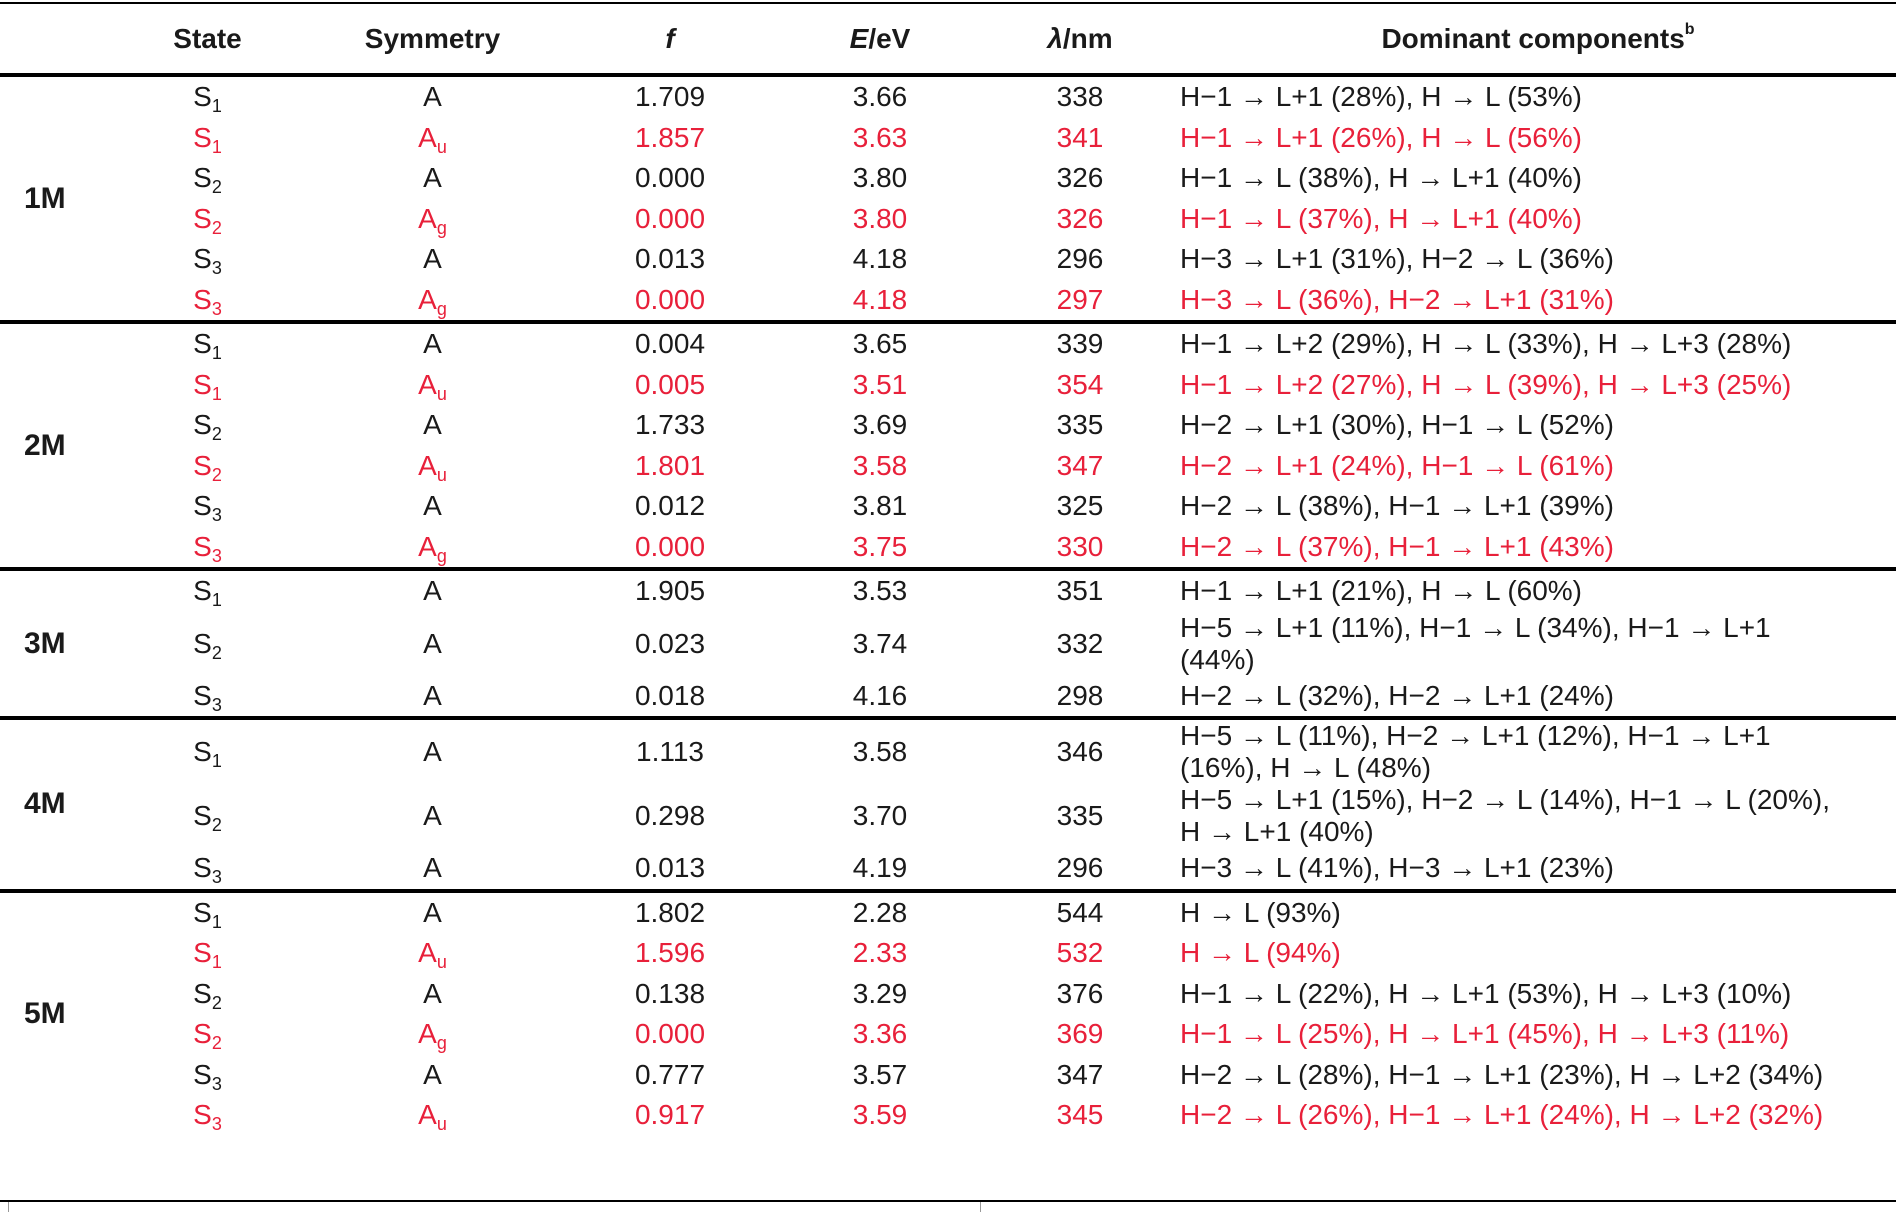 The width and height of the screenshot is (1896, 1212). I want to click on oscillator-strength-cell: 1.857, so click(670, 137).